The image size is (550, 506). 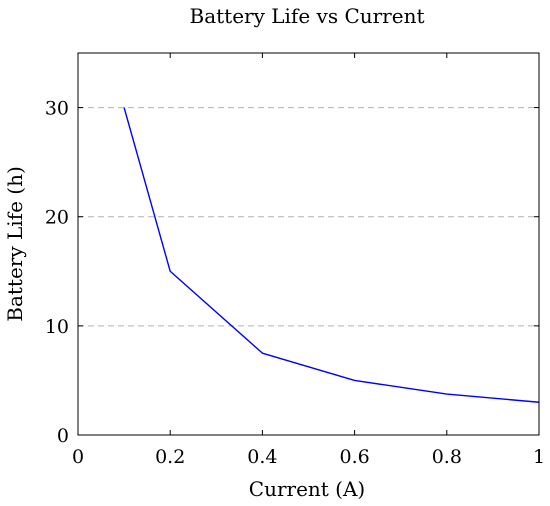 I want to click on y-tick-label: 0, so click(x=63, y=436).